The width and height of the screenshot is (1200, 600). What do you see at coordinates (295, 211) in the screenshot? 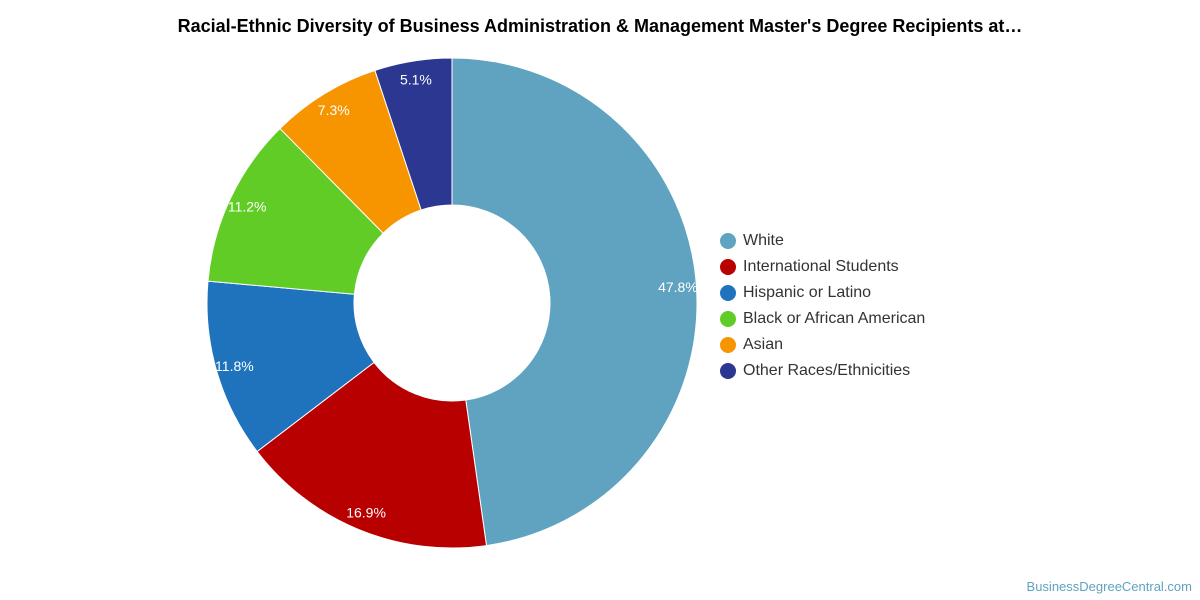
I see `donut-slice-black-or-african-american` at bounding box center [295, 211].